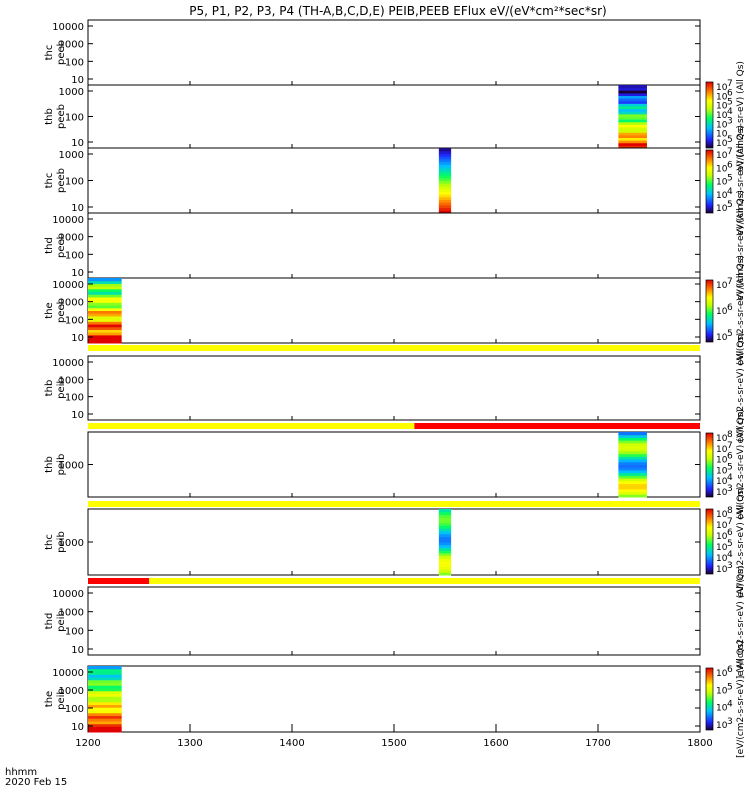  What do you see at coordinates (68, 27) in the screenshot?
I see `ytick-label-tha-peeb-3: 10000` at bounding box center [68, 27].